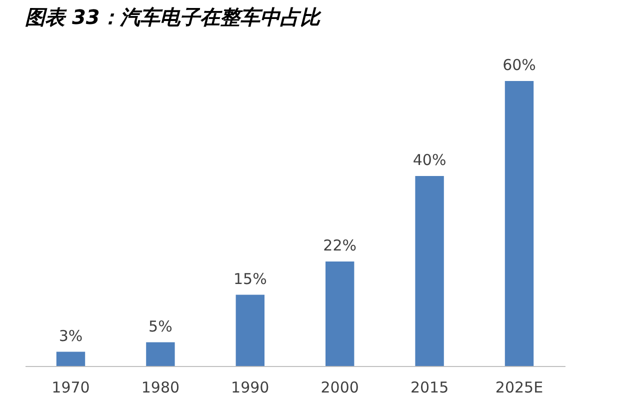 The image size is (640, 395). Describe the element at coordinates (250, 386) in the screenshot. I see `x-tick-label: 1990` at that location.